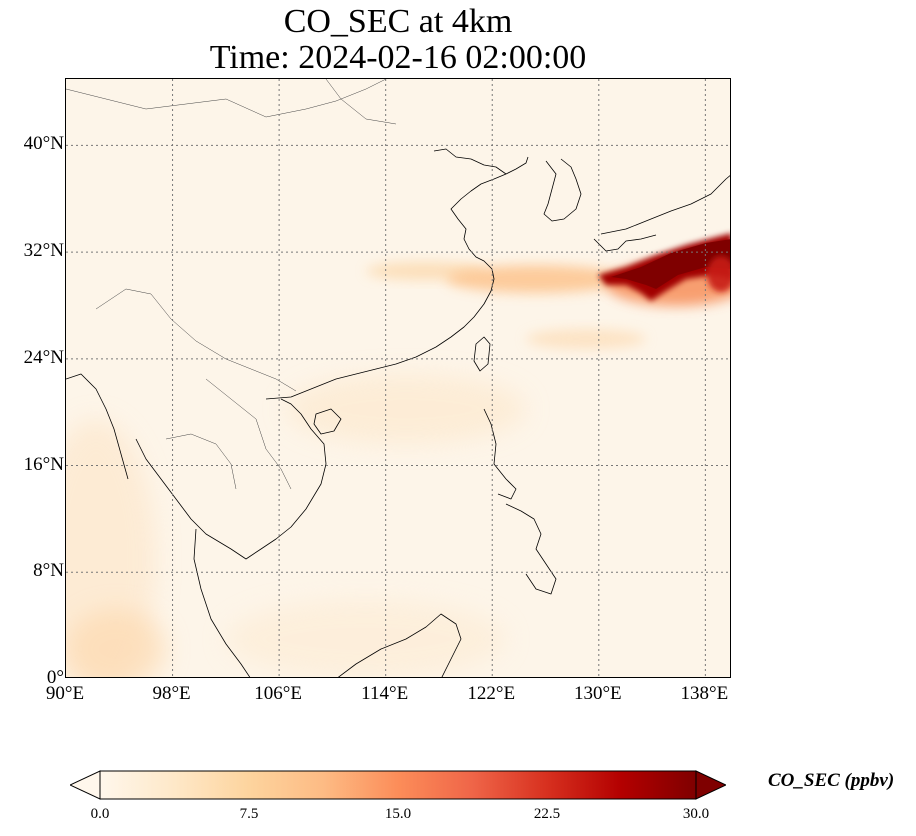 This screenshot has height=836, width=916. Describe the element at coordinates (406, 409) in the screenshot. I see `haze-south-china-sea` at that location.